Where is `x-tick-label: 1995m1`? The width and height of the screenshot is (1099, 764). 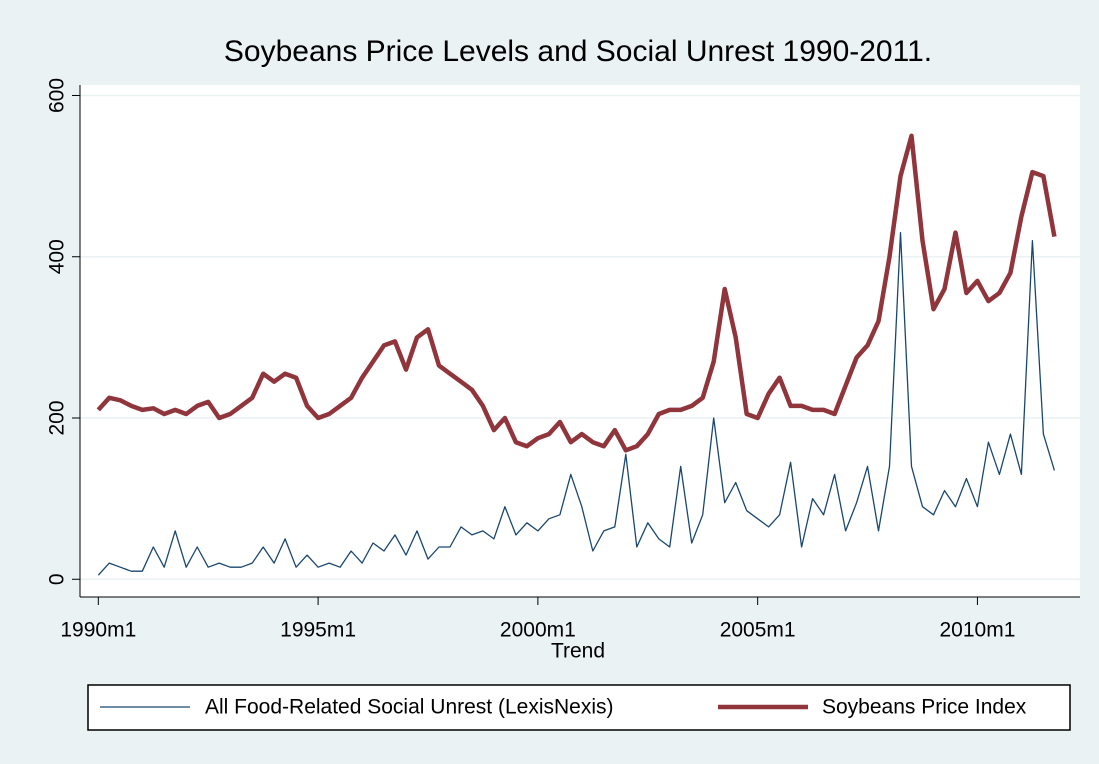
x-tick-label: 1995m1 is located at coordinates (318, 630).